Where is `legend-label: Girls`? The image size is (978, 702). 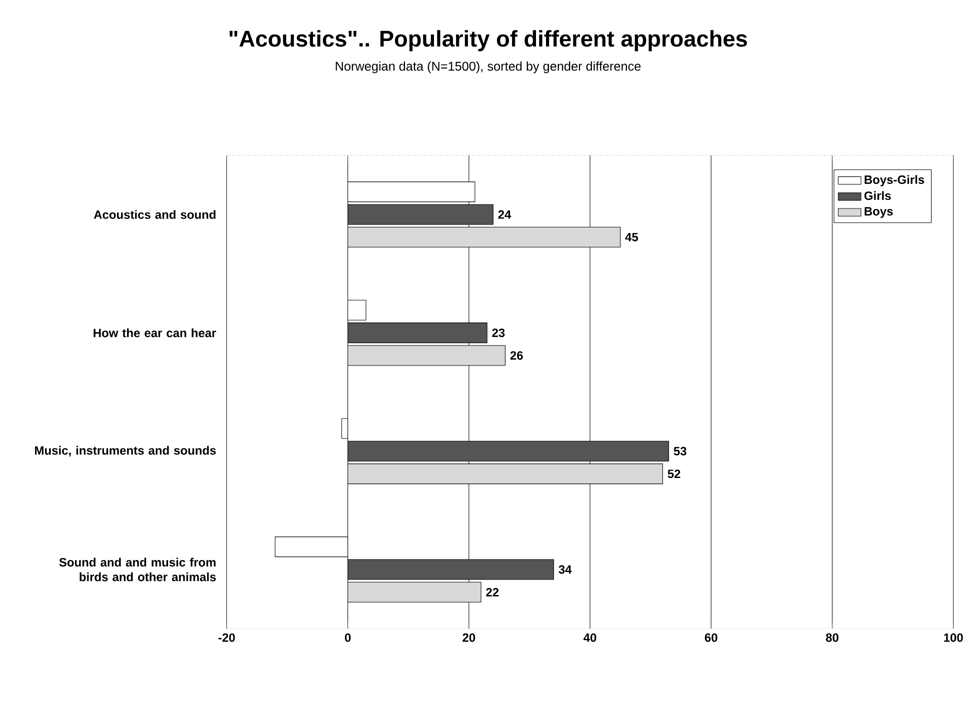 legend-label: Girls is located at coordinates (877, 195).